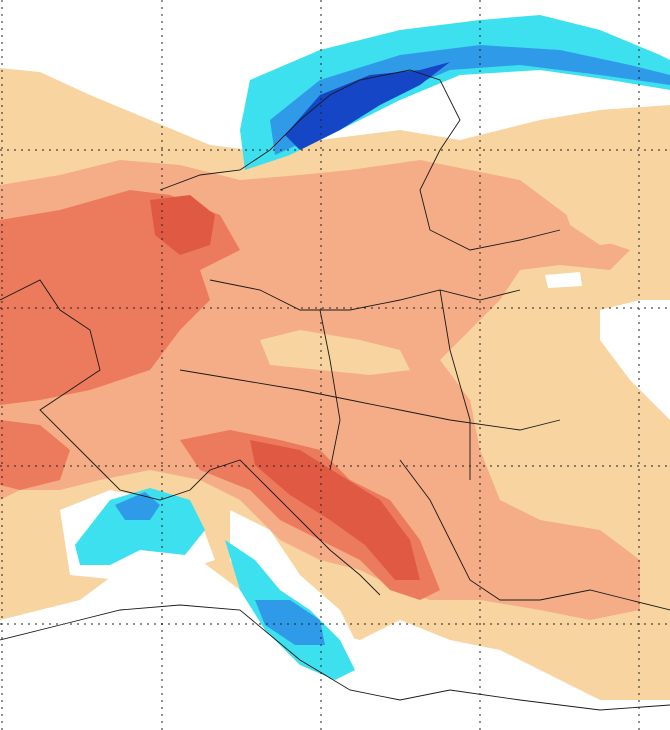 Image resolution: width=670 pixels, height=730 pixels. Describe the element at coordinates (140, 526) in the screenshot. I see `cold-light` at that location.